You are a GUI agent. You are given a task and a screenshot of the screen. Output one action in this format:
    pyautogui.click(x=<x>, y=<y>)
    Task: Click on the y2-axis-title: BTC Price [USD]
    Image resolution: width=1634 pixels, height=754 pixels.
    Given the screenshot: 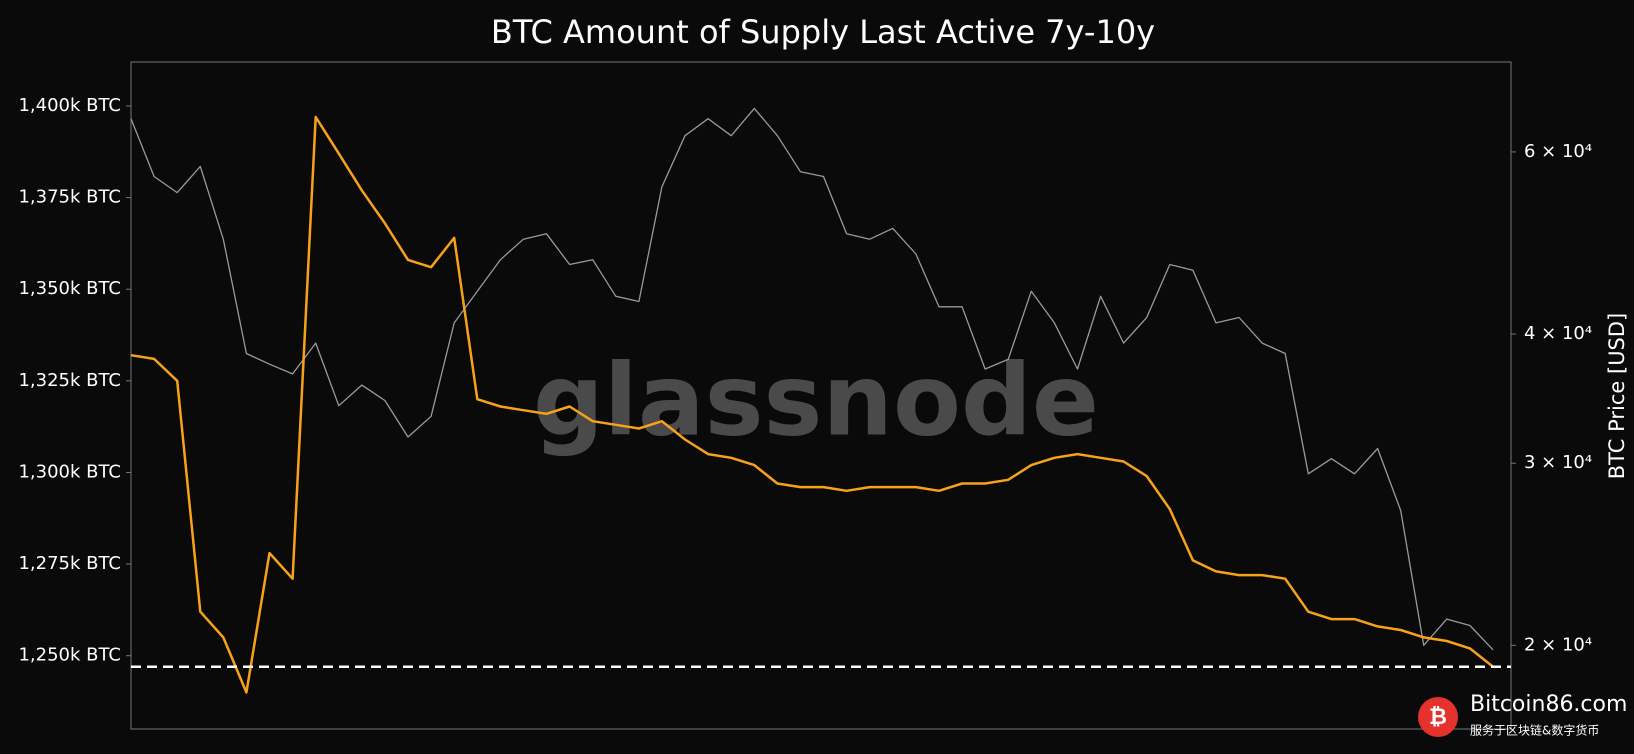 What is the action you would take?
    pyautogui.click(x=1617, y=396)
    